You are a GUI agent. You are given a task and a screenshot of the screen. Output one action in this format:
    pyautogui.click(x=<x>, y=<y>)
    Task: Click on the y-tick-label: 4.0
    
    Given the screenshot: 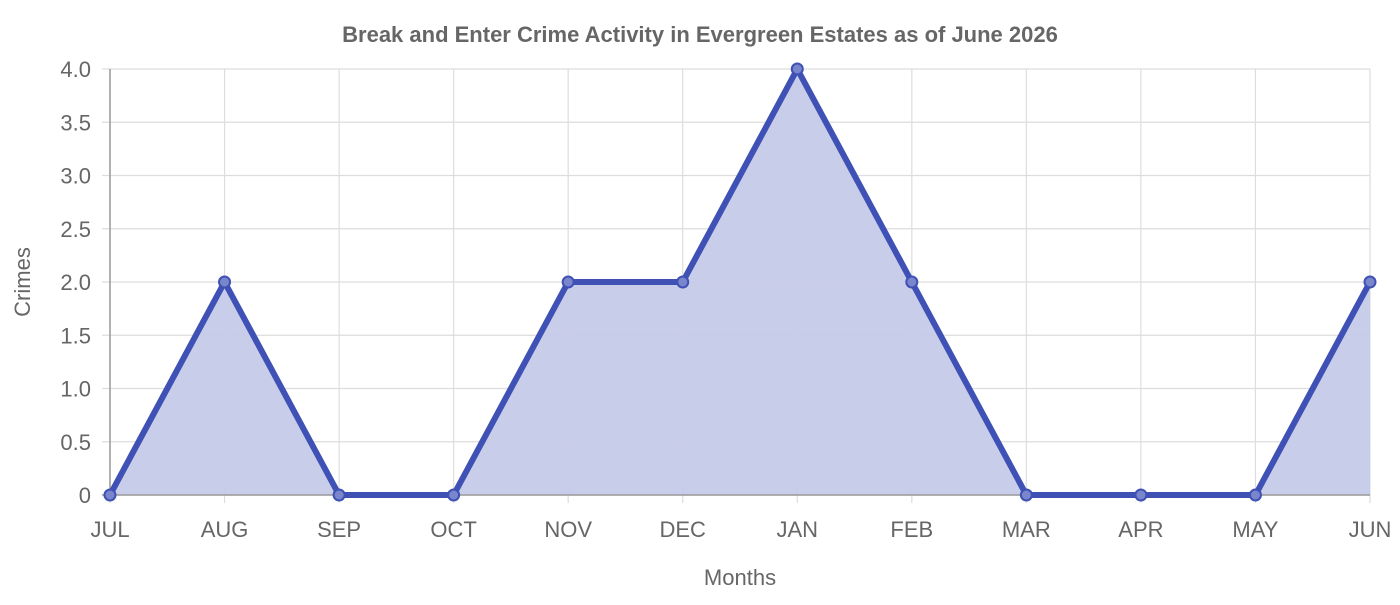 What is the action you would take?
    pyautogui.click(x=75, y=69)
    